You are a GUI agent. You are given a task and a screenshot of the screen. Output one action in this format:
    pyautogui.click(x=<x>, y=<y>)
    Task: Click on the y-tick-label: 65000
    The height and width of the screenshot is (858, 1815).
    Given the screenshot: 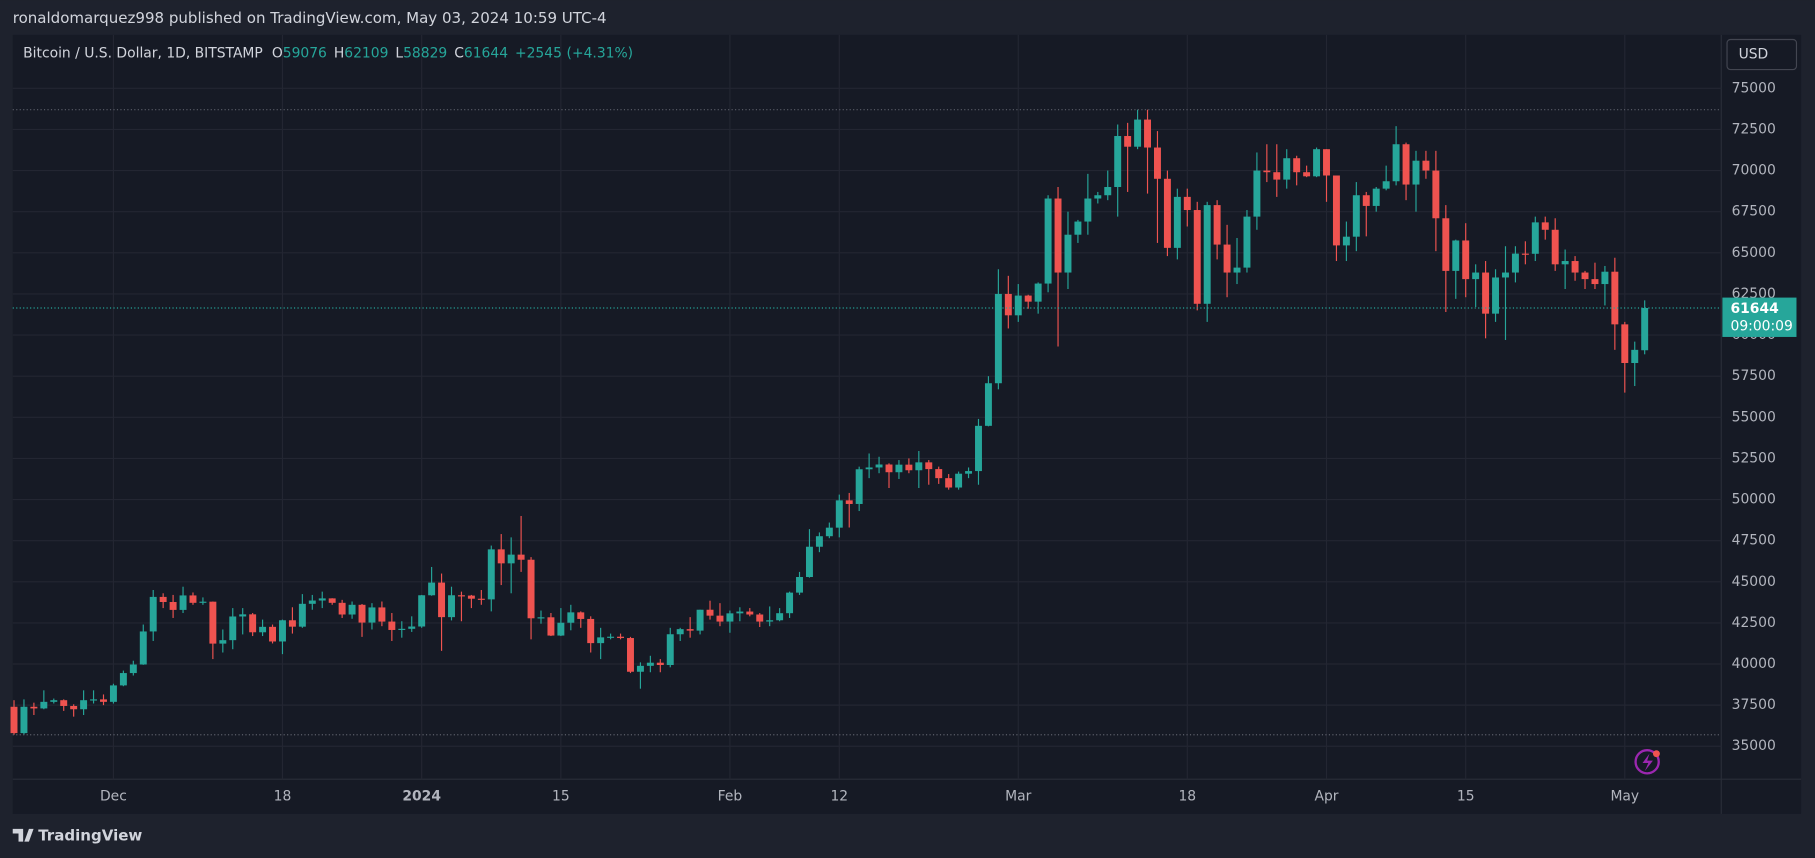 What is the action you would take?
    pyautogui.click(x=1754, y=253)
    